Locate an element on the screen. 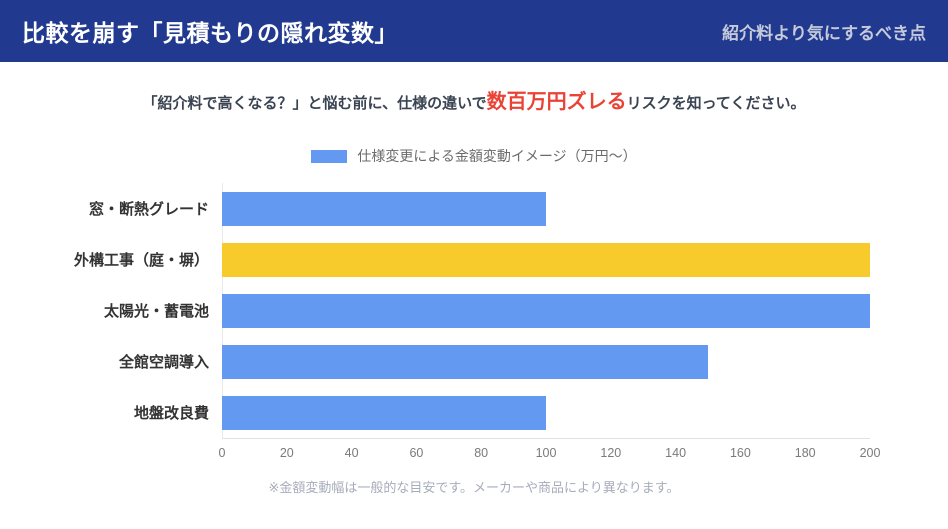  chart-row: 窓・断熱グレード is located at coordinates (474, 208).